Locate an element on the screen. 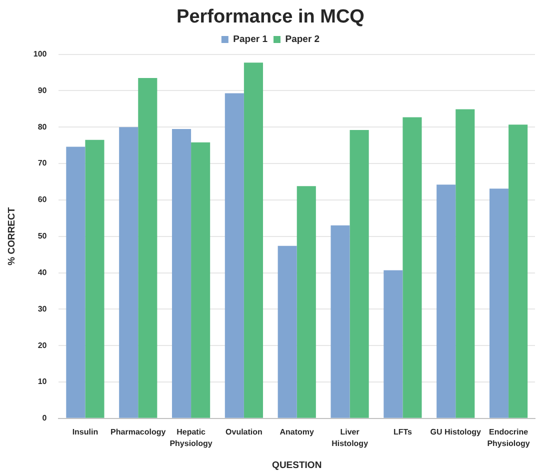 The width and height of the screenshot is (543, 473). x-tick-label: LFTs is located at coordinates (403, 431).